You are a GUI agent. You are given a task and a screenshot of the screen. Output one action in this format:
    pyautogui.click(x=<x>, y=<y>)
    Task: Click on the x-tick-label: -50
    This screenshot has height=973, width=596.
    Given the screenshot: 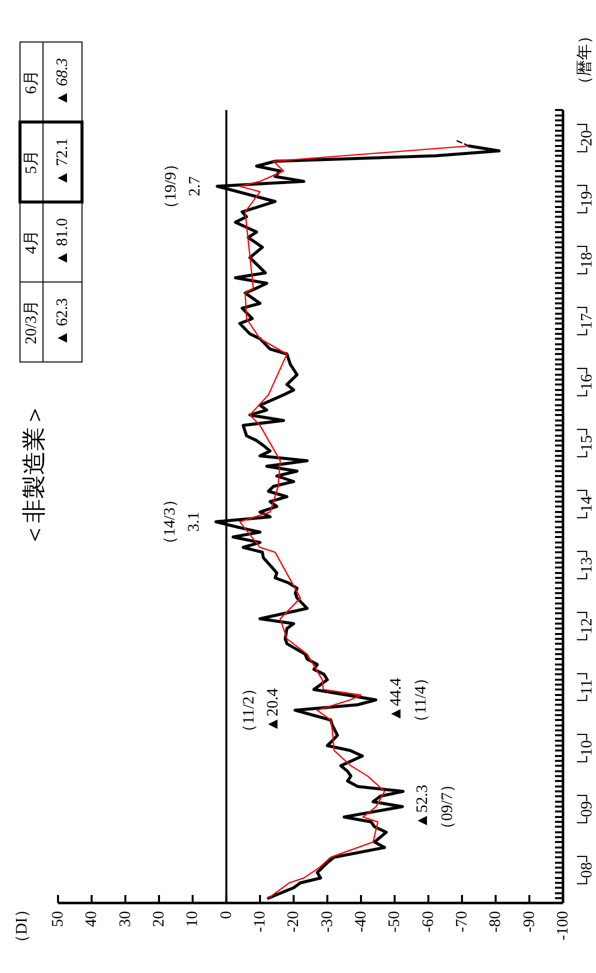 What is the action you would take?
    pyautogui.click(x=395, y=921)
    